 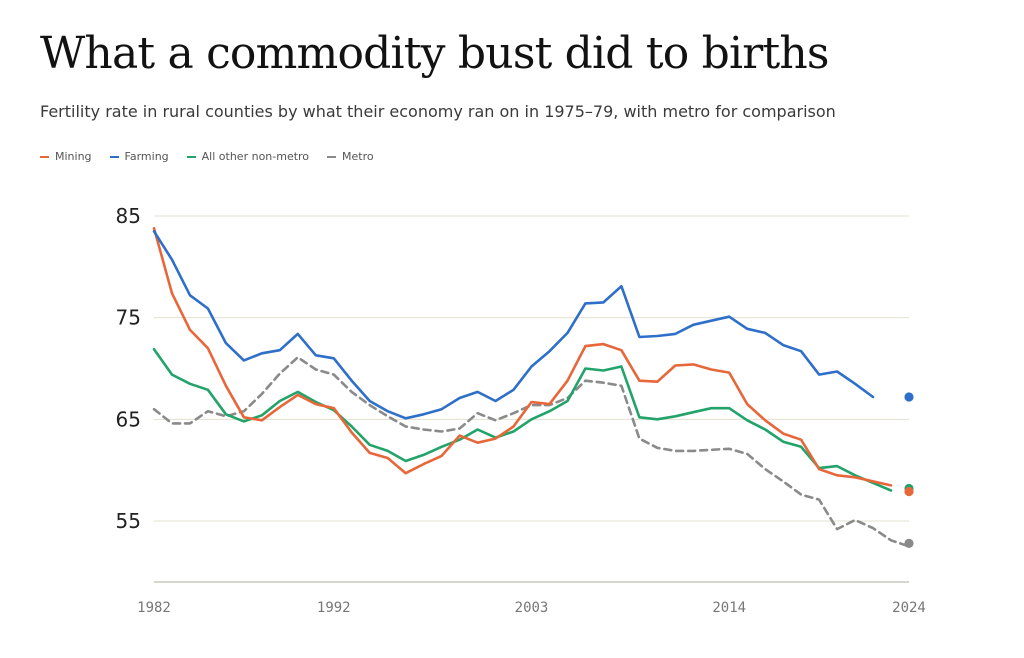 I want to click on x-tick-label-2003: 2003, so click(x=532, y=608).